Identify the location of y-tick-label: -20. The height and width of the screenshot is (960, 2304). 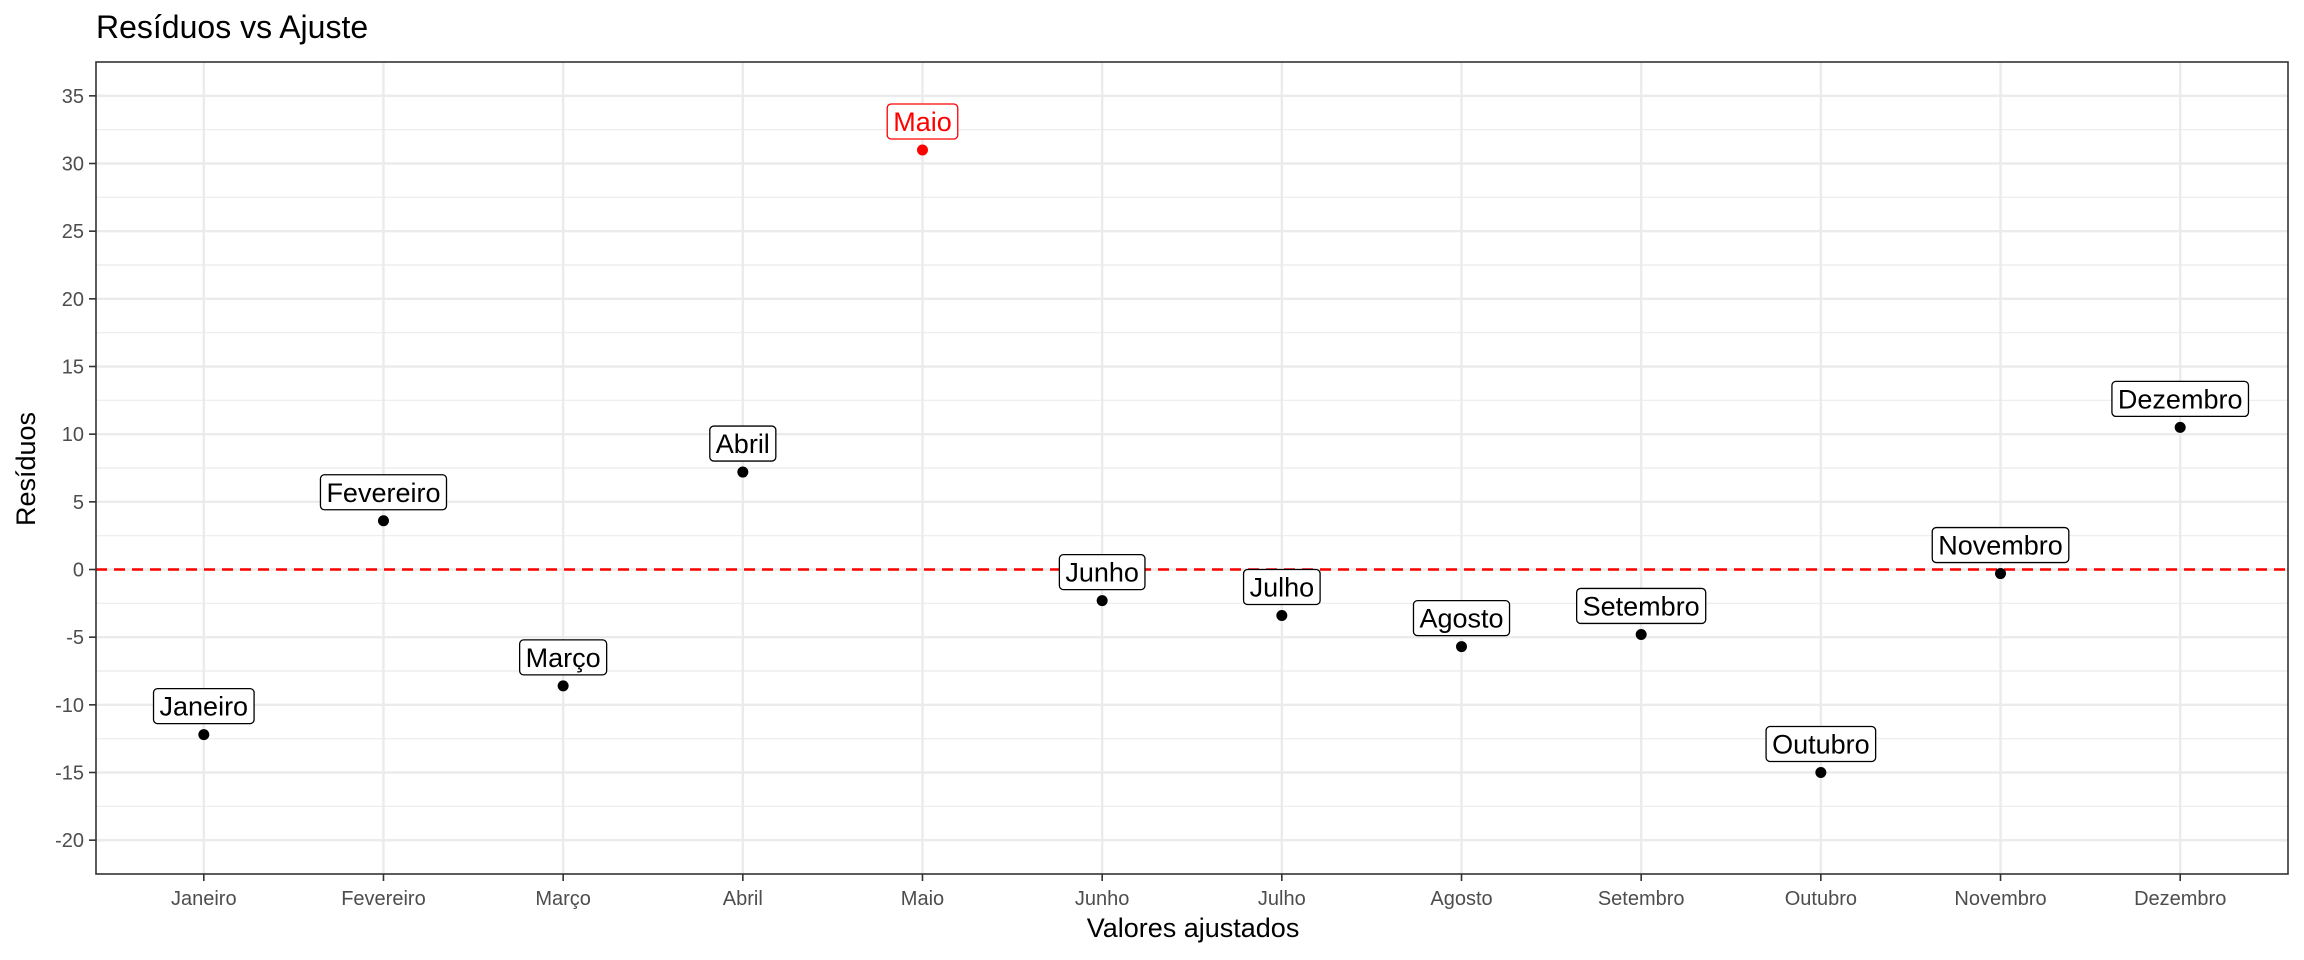
(69, 841).